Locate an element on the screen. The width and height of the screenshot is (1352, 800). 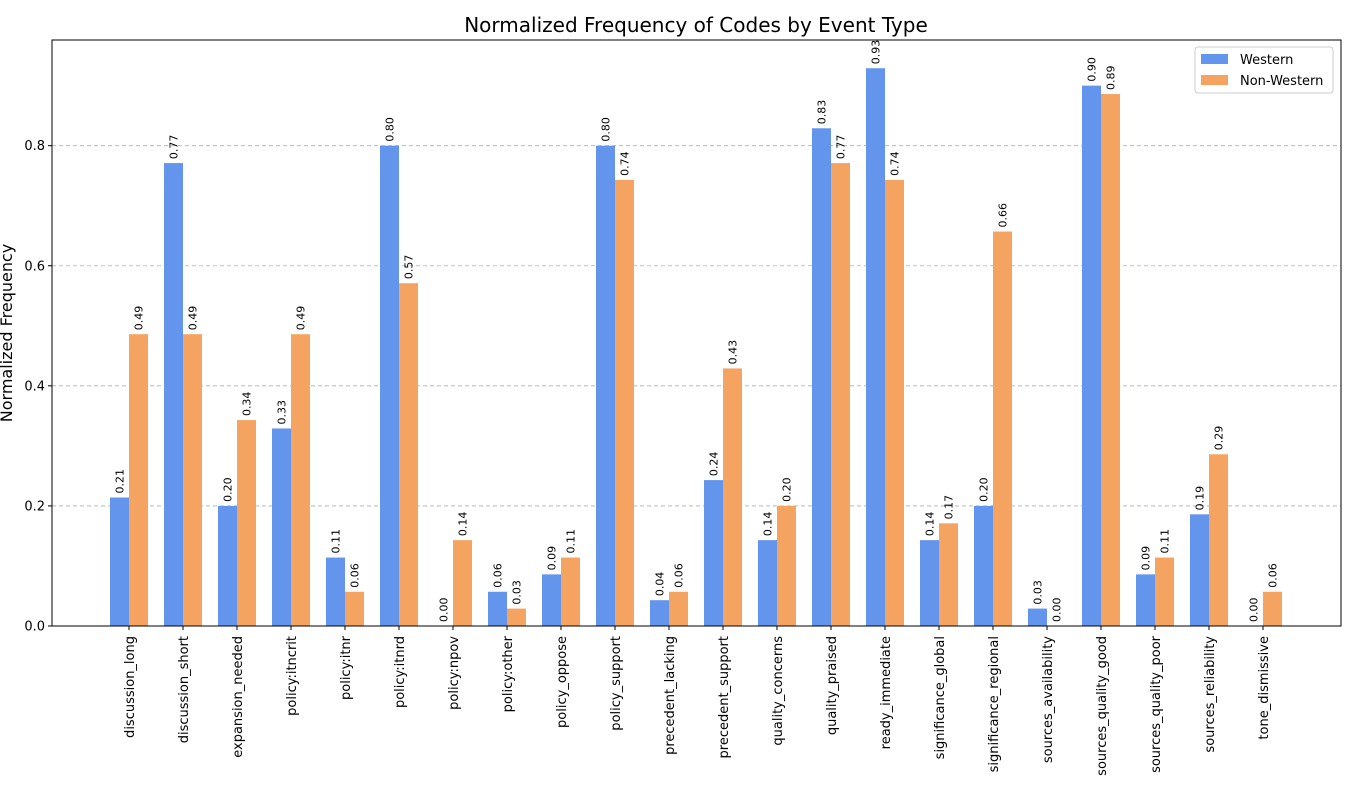
x-tick-label: quality_concerns is located at coordinates (778, 691).